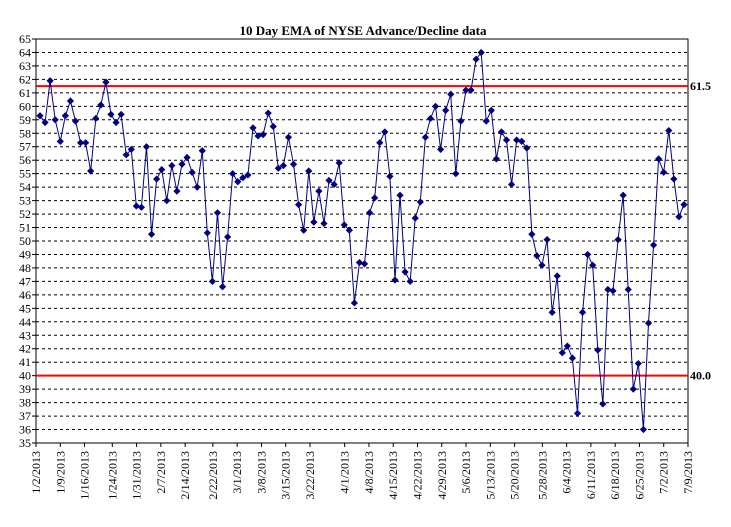 Image resolution: width=731 pixels, height=527 pixels. I want to click on y-tick-label: 56, so click(25, 160).